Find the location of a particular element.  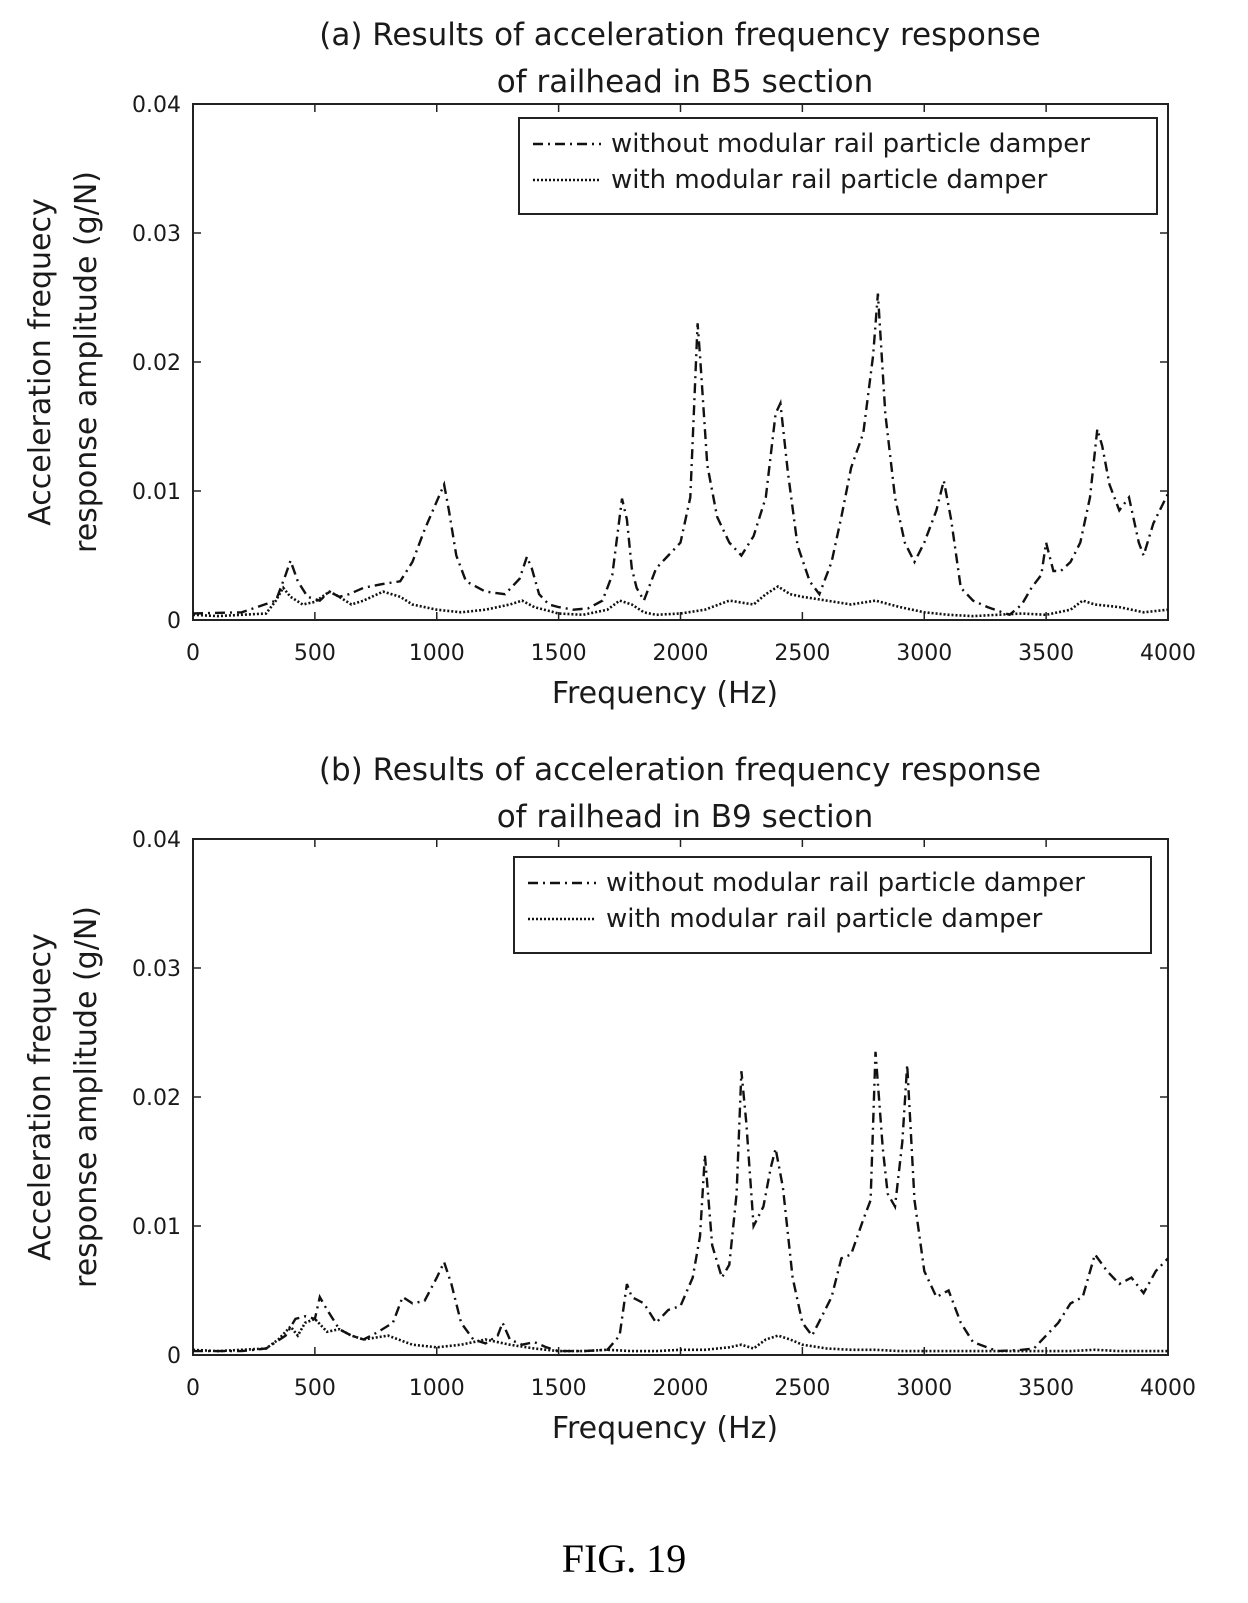

y-axis-label-line2-a: response amplitude (g/N) is located at coordinates (86, 362).